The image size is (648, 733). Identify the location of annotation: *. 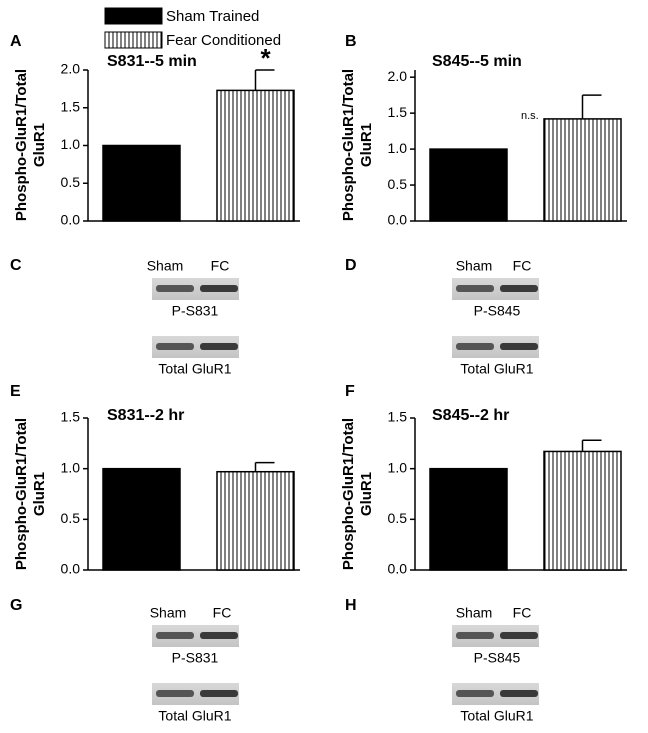
(265, 58).